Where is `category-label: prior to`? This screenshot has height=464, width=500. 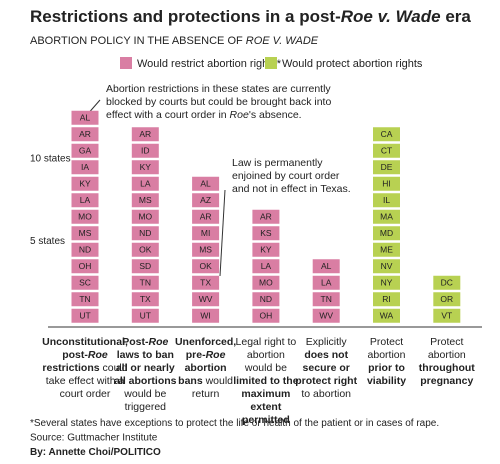
category-label: prior to is located at coordinates (386, 368).